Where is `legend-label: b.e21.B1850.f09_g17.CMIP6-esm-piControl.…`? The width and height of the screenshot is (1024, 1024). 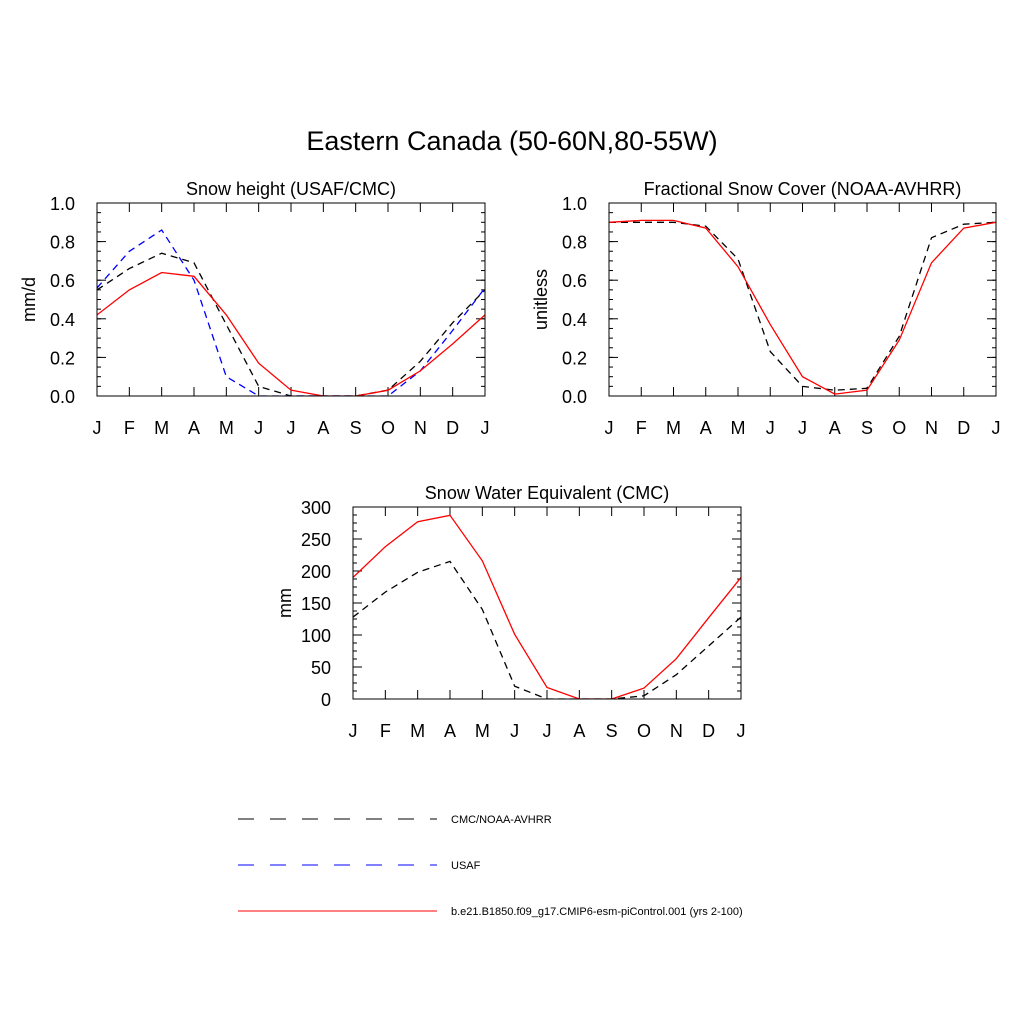 legend-label: b.e21.B1850.f09_g17.CMIP6-esm-piControl.… is located at coordinates (597, 912).